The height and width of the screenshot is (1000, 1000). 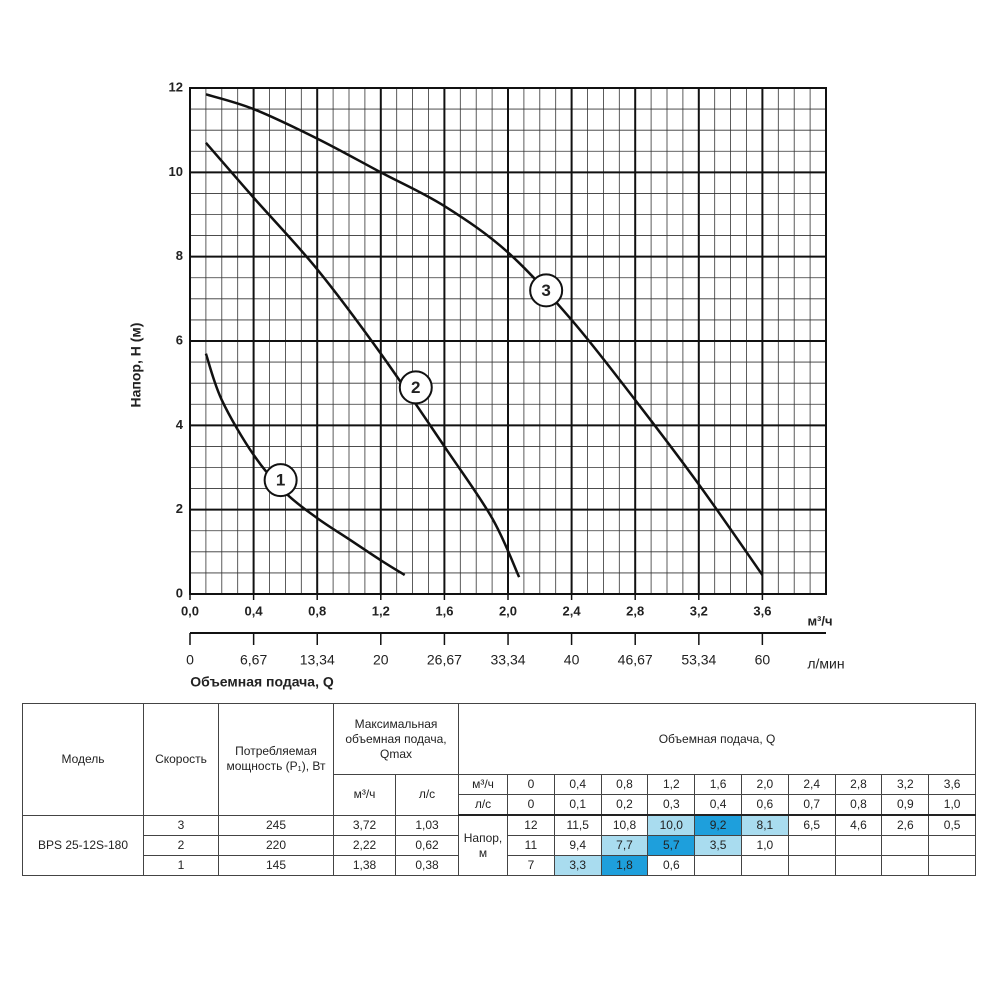 What do you see at coordinates (858, 825) in the screenshot?
I see `head-cell: 4,6` at bounding box center [858, 825].